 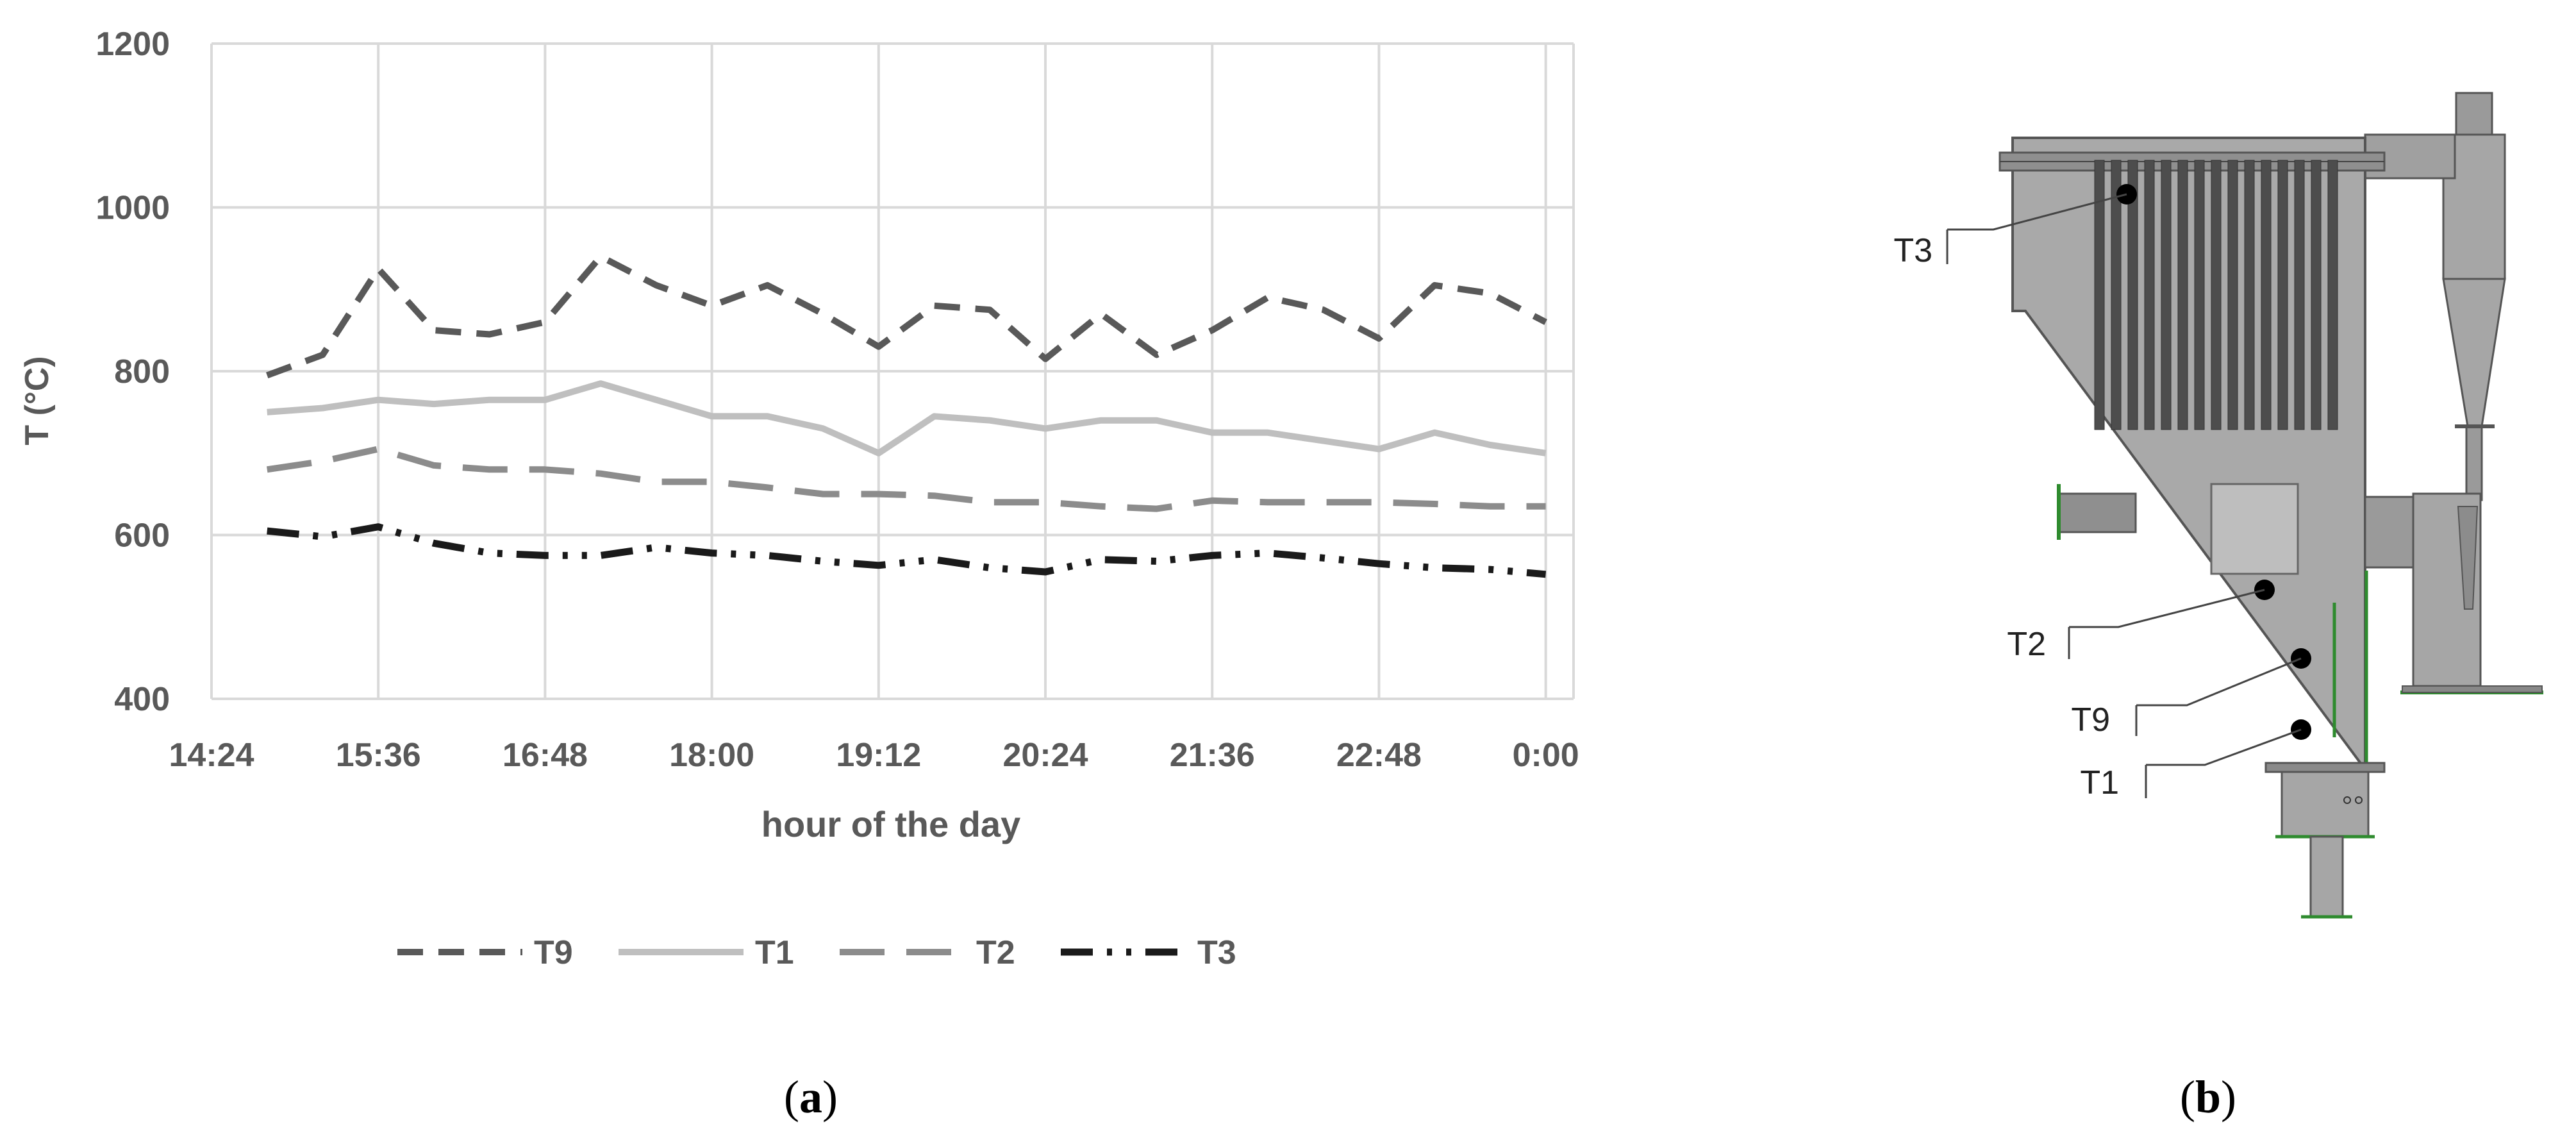 What do you see at coordinates (996, 952) in the screenshot?
I see `legend-label-T2: T2` at bounding box center [996, 952].